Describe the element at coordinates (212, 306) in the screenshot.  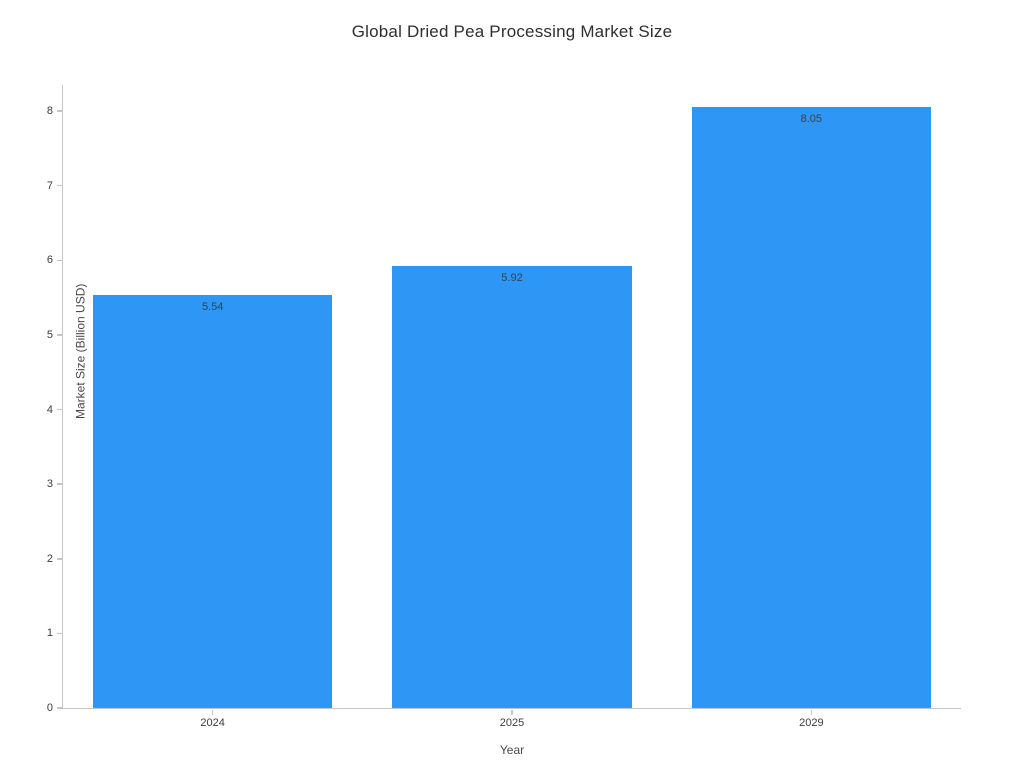
I see `bar-value-label: 5.54` at that location.